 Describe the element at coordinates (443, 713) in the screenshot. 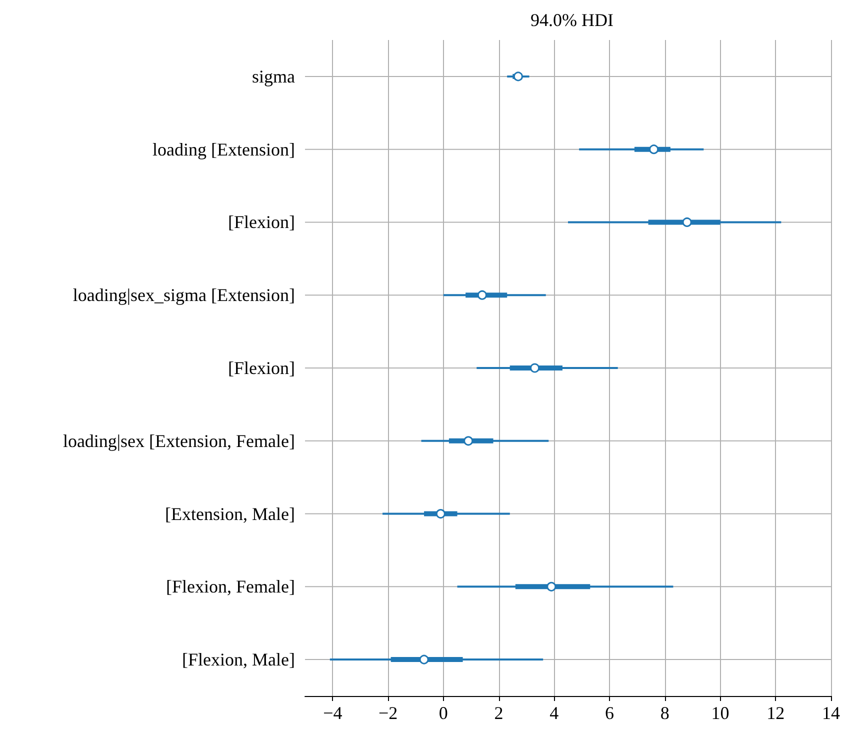

I see `x-tick-label: 0` at that location.